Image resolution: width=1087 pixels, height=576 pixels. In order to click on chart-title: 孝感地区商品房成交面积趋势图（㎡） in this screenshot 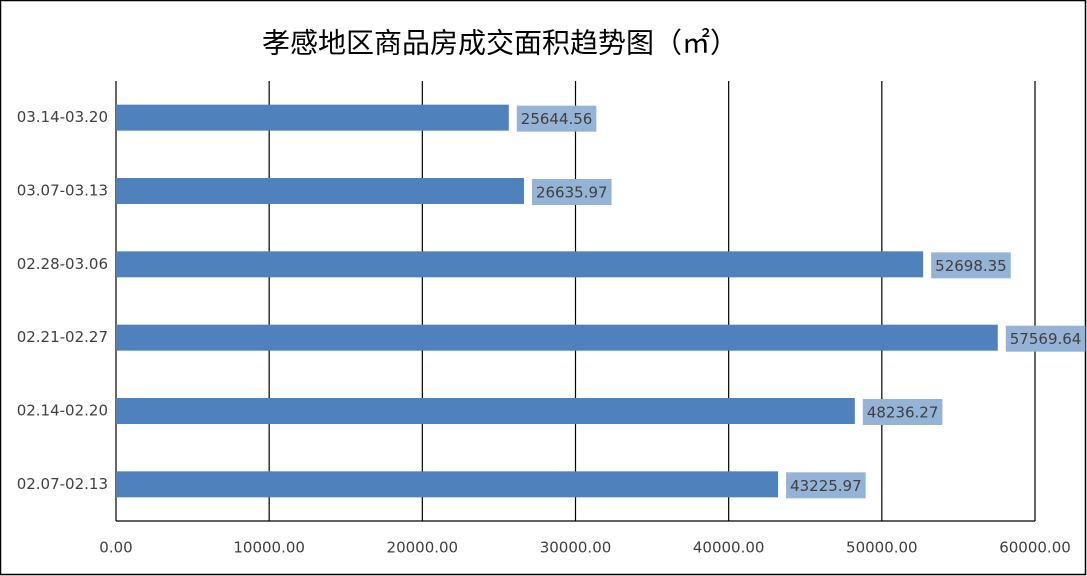, I will do `click(500, 43)`.